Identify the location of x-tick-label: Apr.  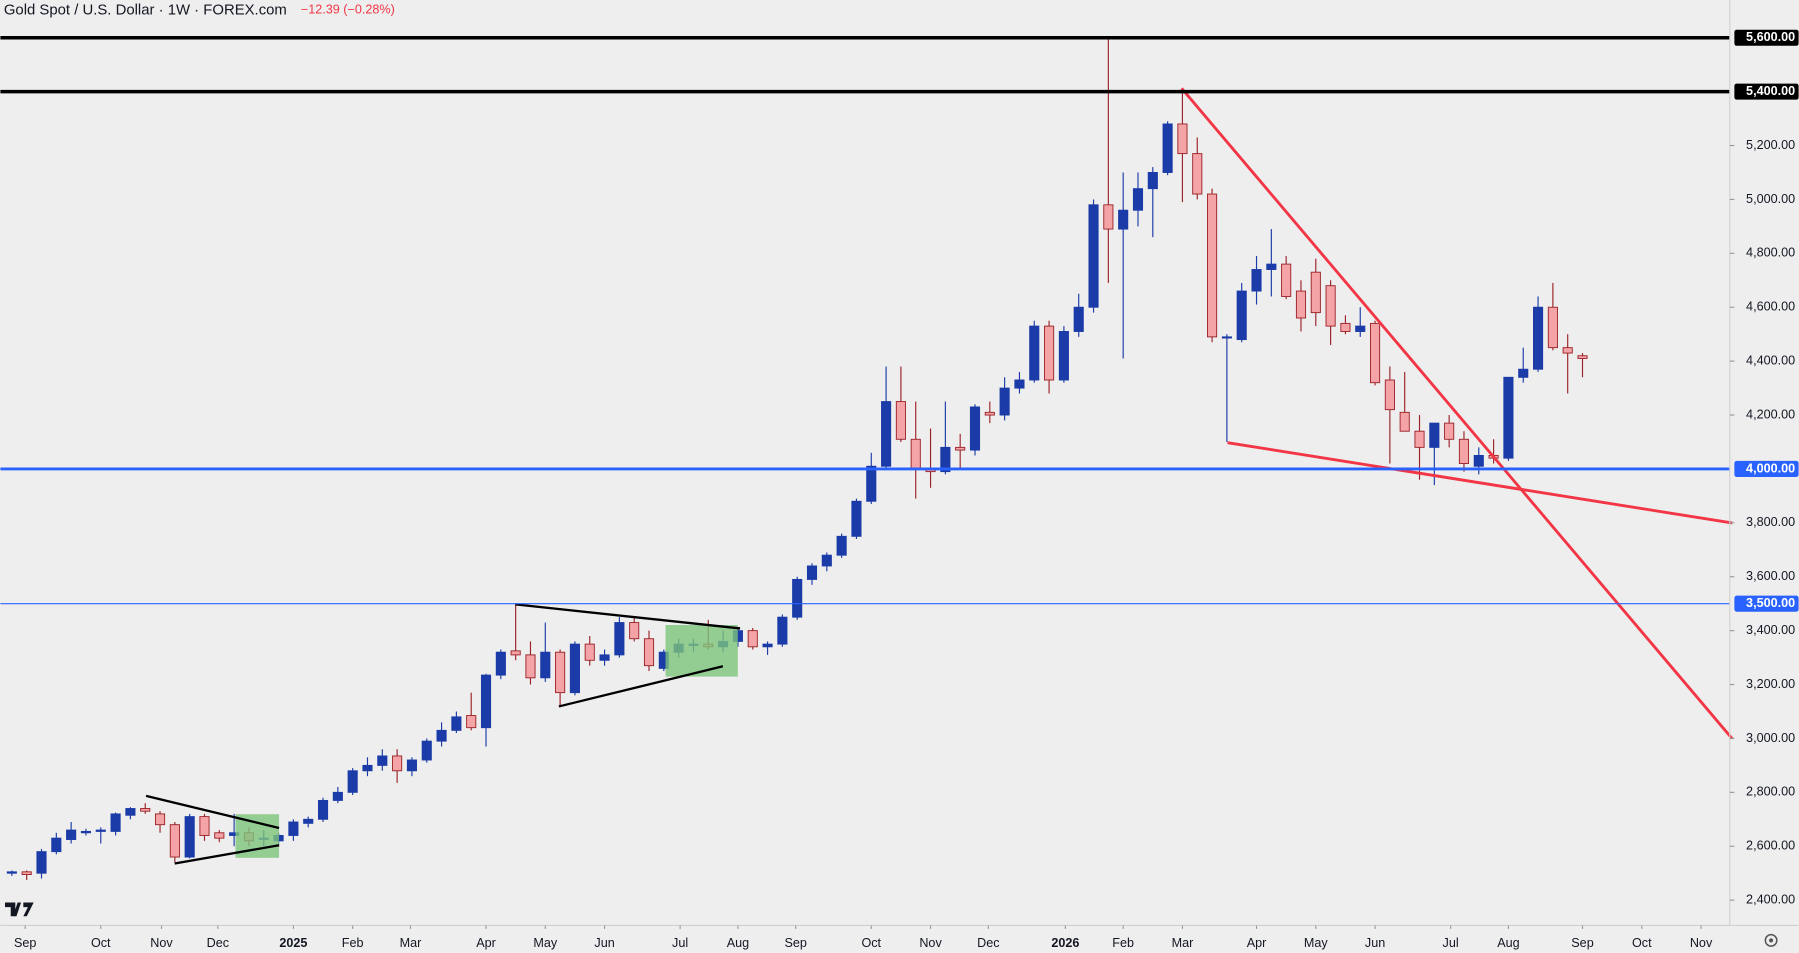
(1257, 943).